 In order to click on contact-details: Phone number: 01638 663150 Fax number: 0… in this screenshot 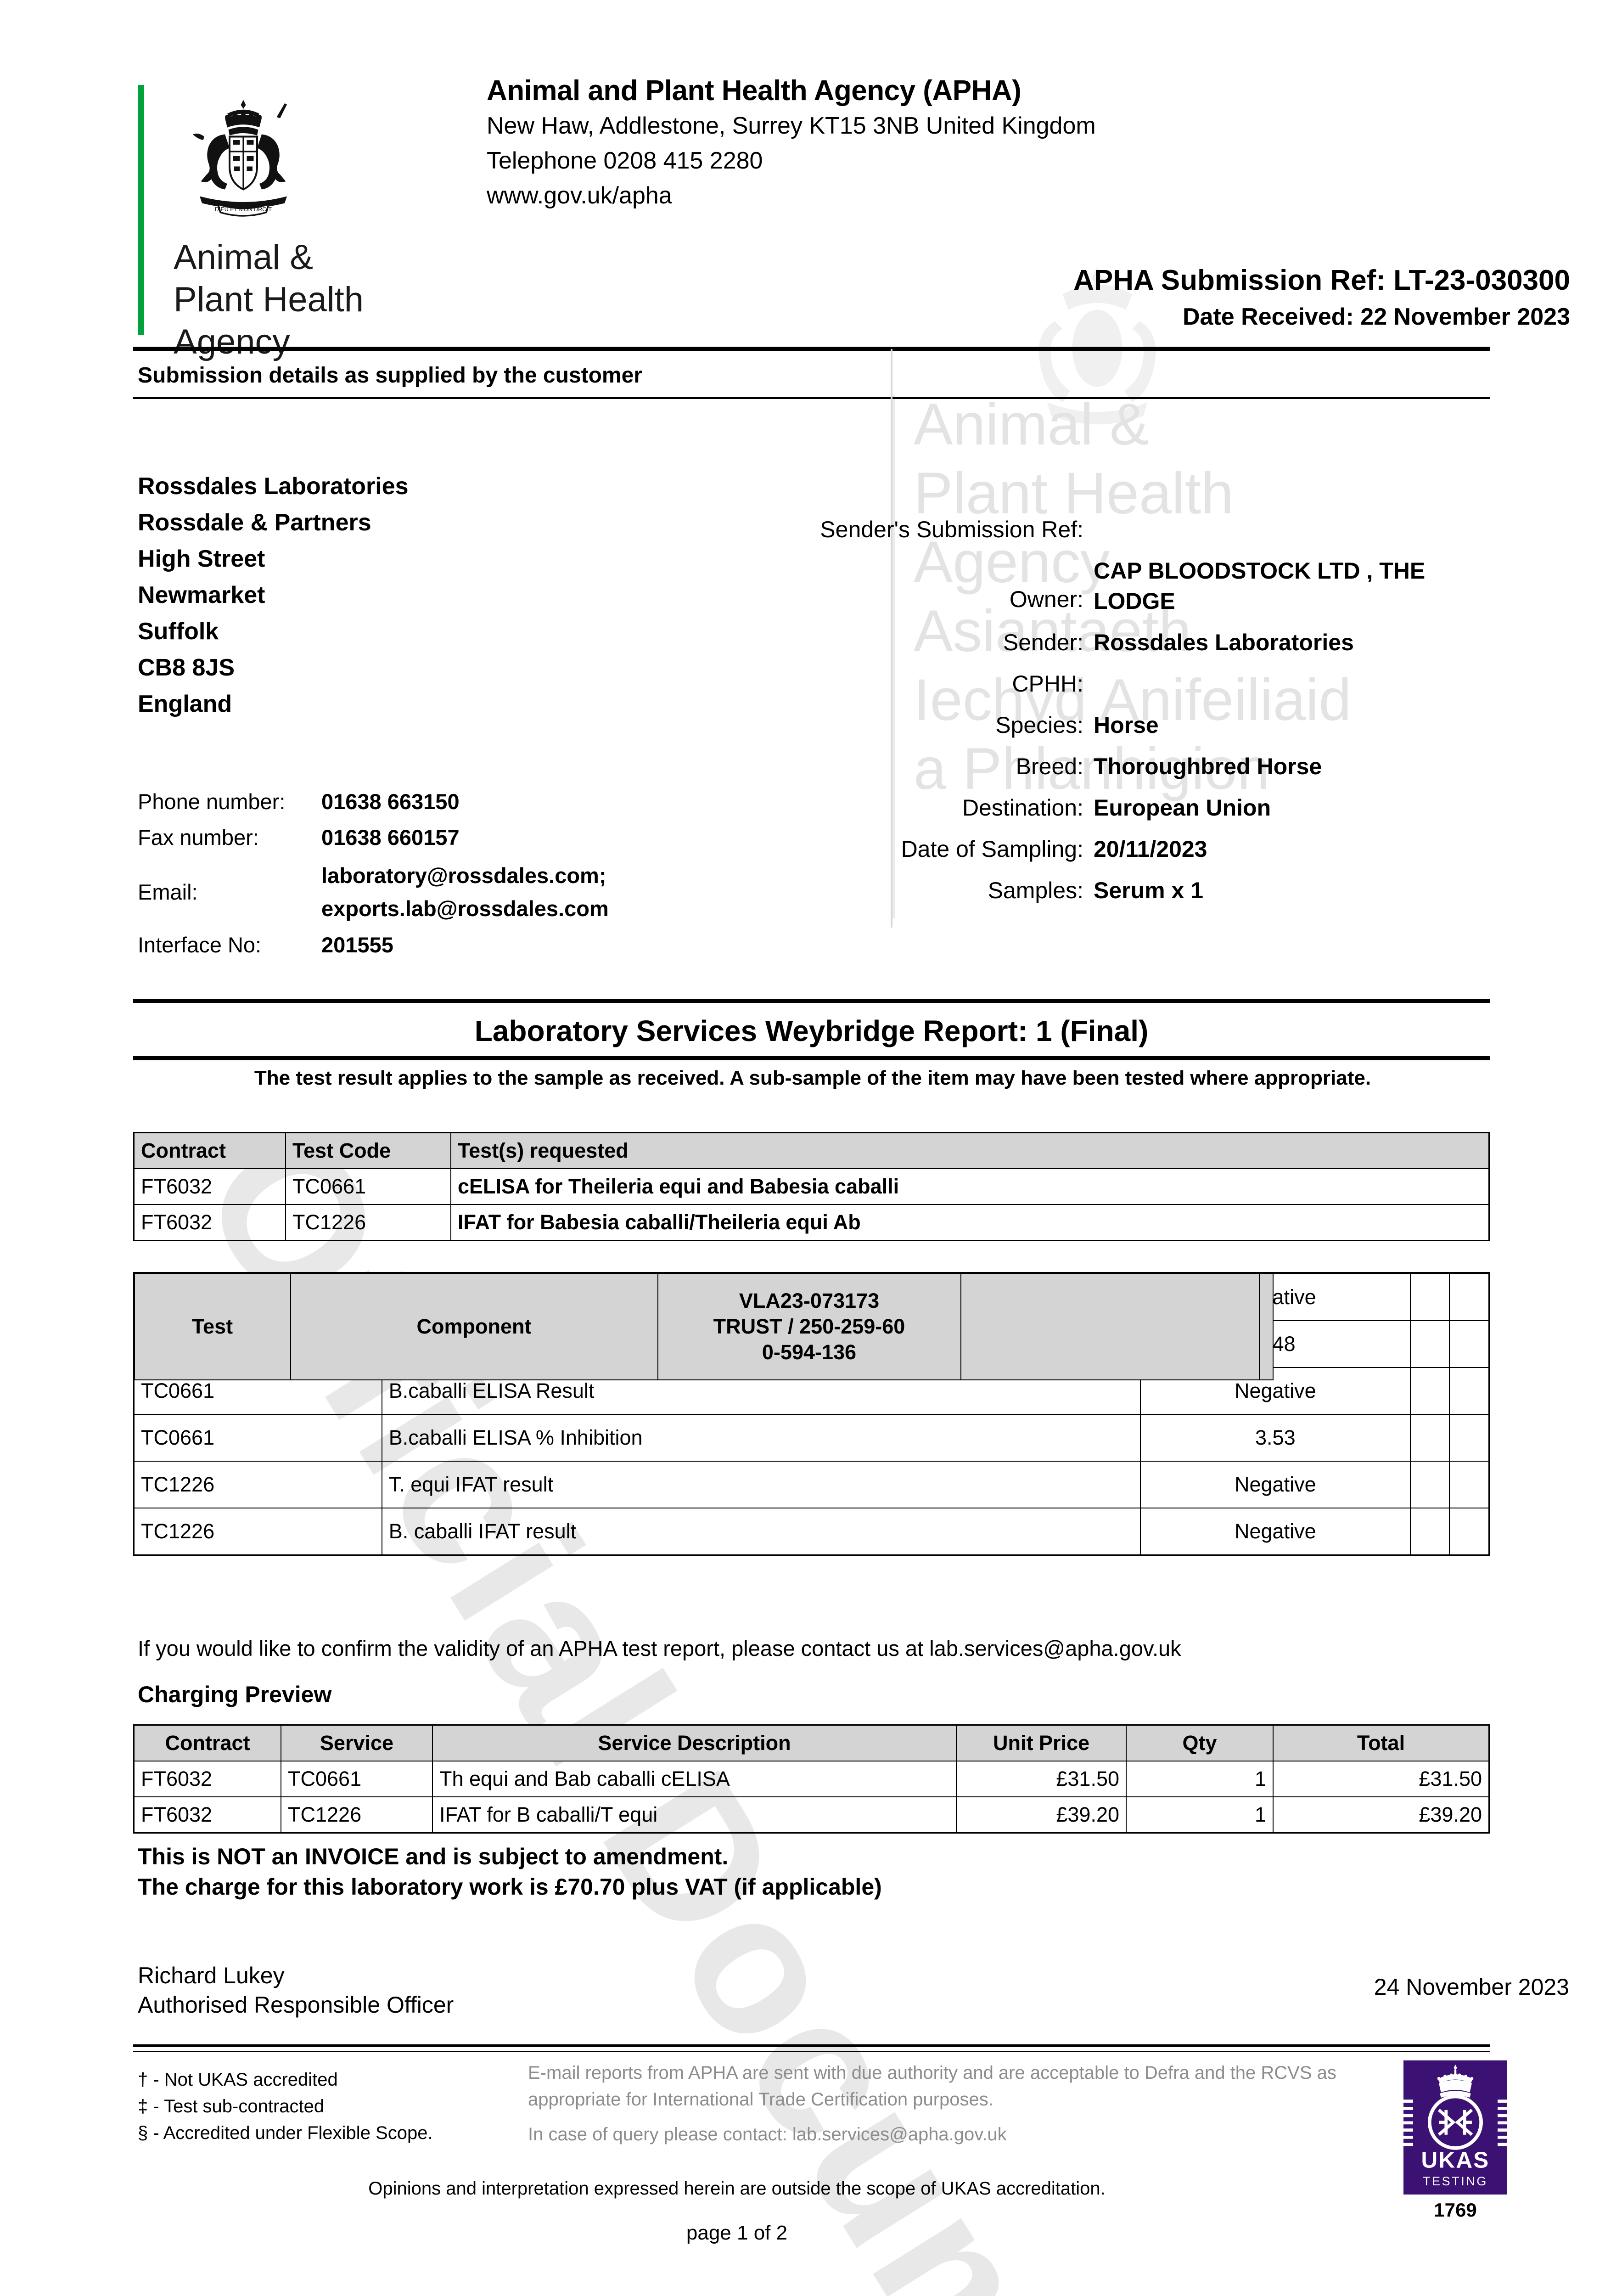, I will do `click(436, 877)`.